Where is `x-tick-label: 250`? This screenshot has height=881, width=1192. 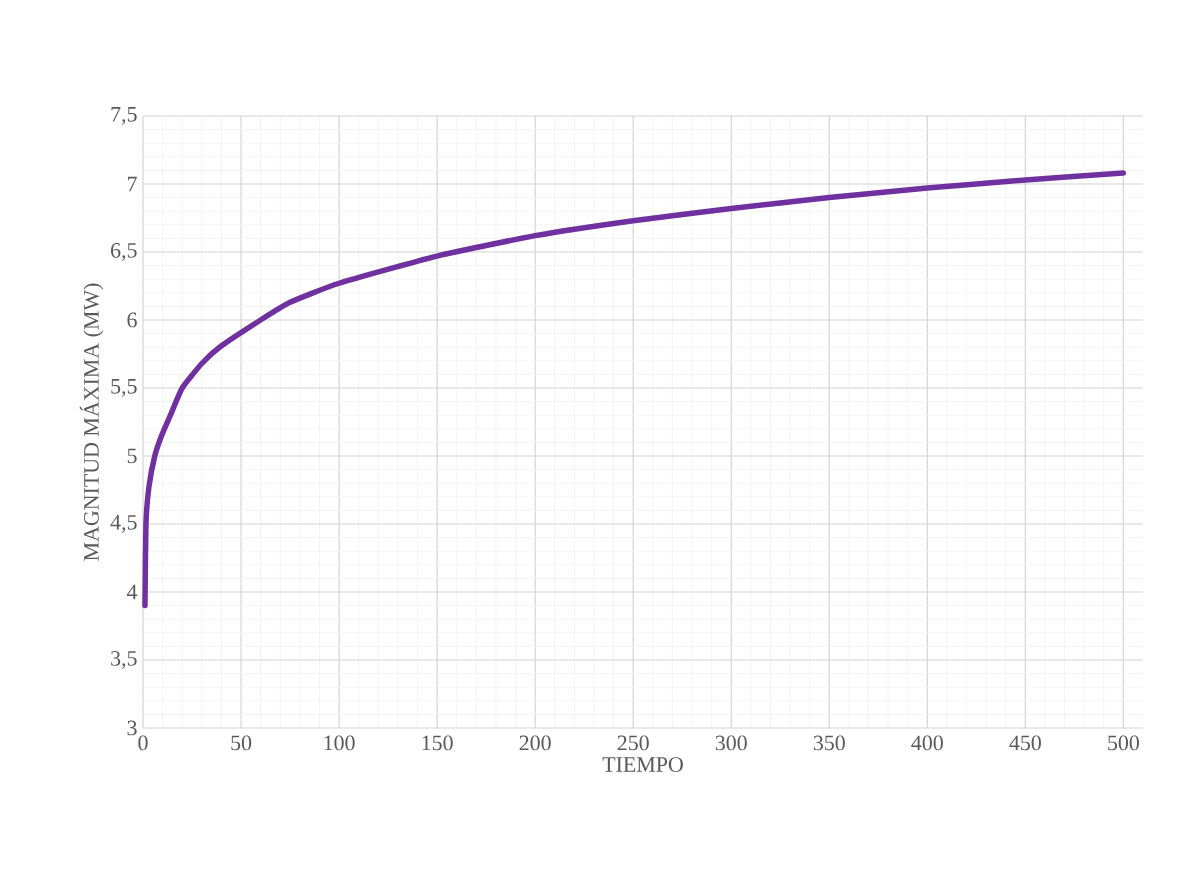 x-tick-label: 250 is located at coordinates (633, 743).